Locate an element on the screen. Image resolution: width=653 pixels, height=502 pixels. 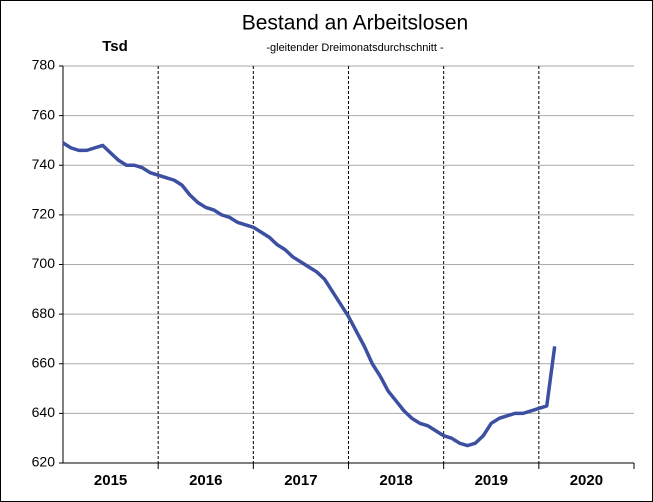
y-tick-label: 720 is located at coordinates (44, 214).